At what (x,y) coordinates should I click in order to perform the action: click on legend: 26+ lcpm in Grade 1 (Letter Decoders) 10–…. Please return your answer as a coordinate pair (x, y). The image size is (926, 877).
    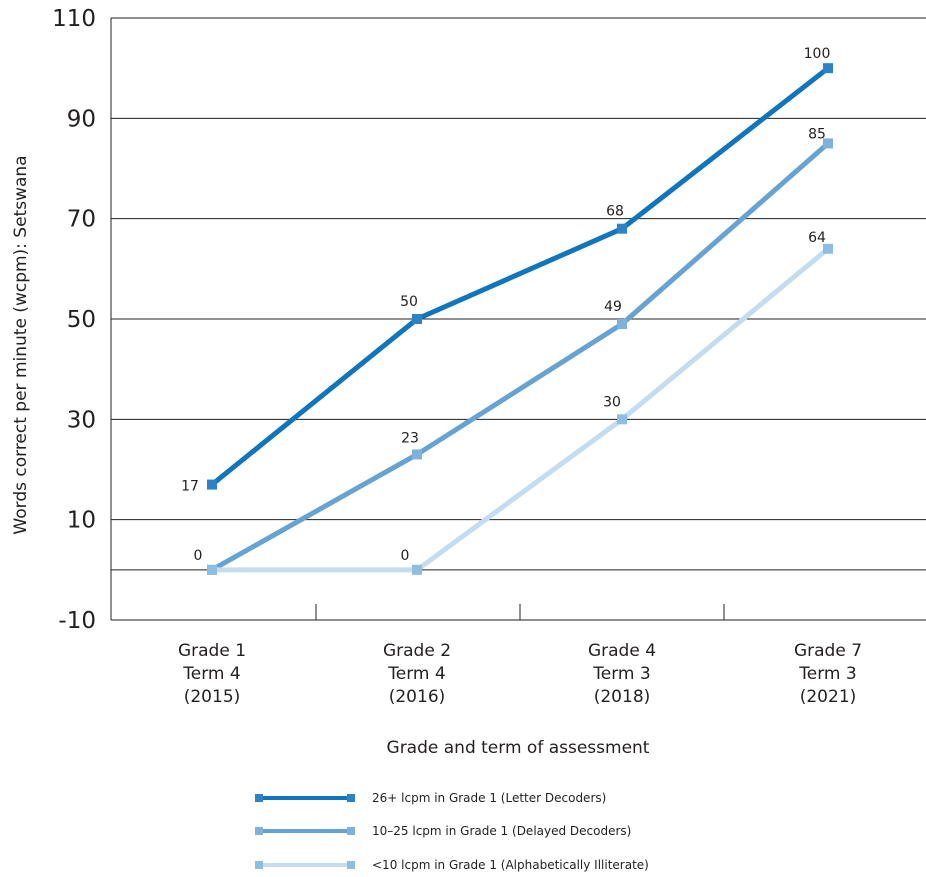
    Looking at the image, I should click on (452, 831).